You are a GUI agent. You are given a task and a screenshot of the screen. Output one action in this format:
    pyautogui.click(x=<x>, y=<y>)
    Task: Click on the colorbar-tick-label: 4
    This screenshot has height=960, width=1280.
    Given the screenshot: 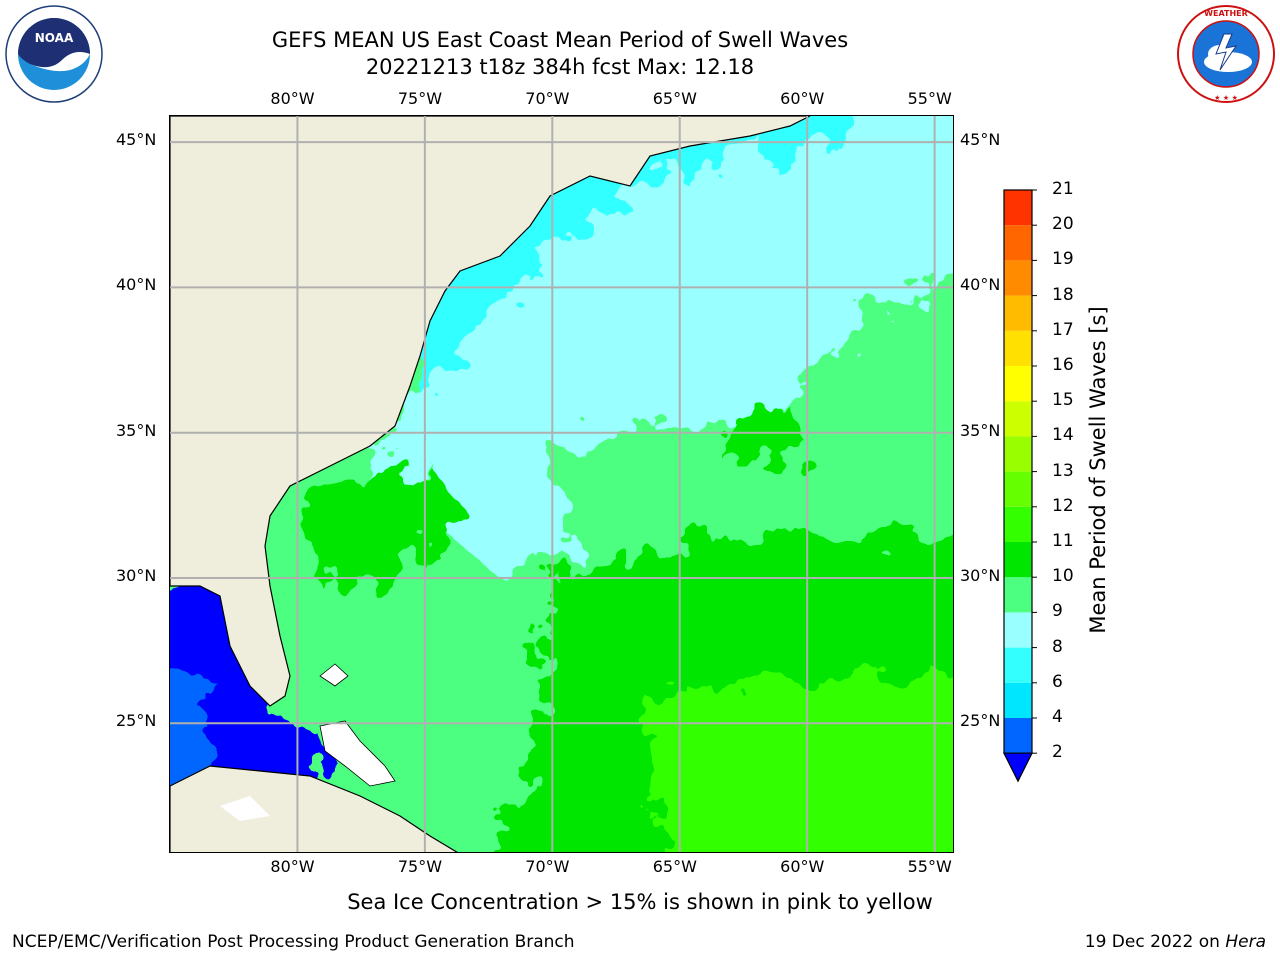 What is the action you would take?
    pyautogui.click(x=1057, y=717)
    